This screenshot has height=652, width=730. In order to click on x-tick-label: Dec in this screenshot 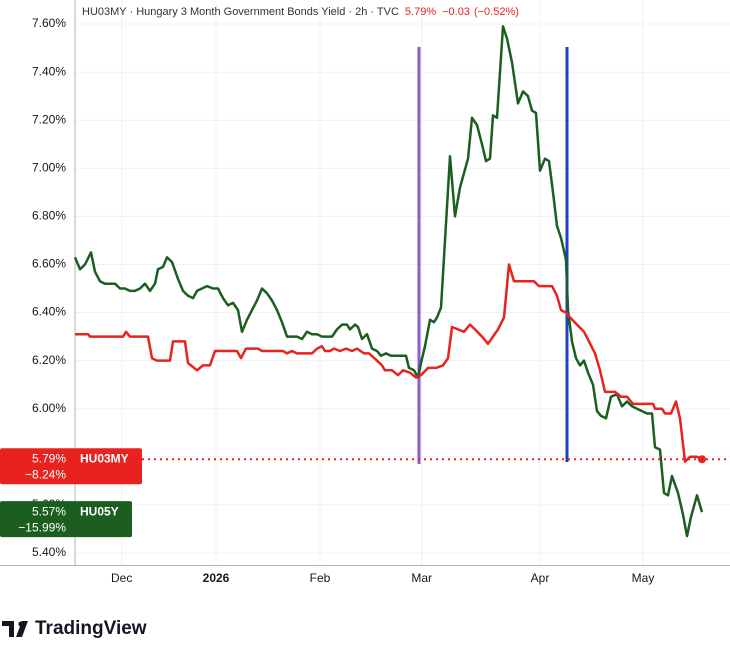, I will do `click(121, 578)`.